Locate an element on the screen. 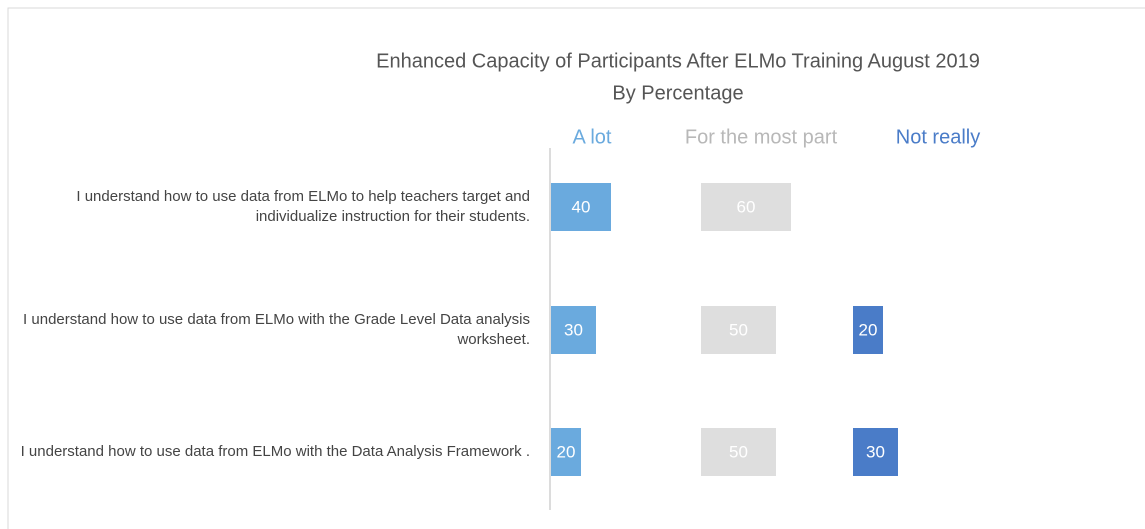 The width and height of the screenshot is (1145, 529). value-label: 60 is located at coordinates (746, 206).